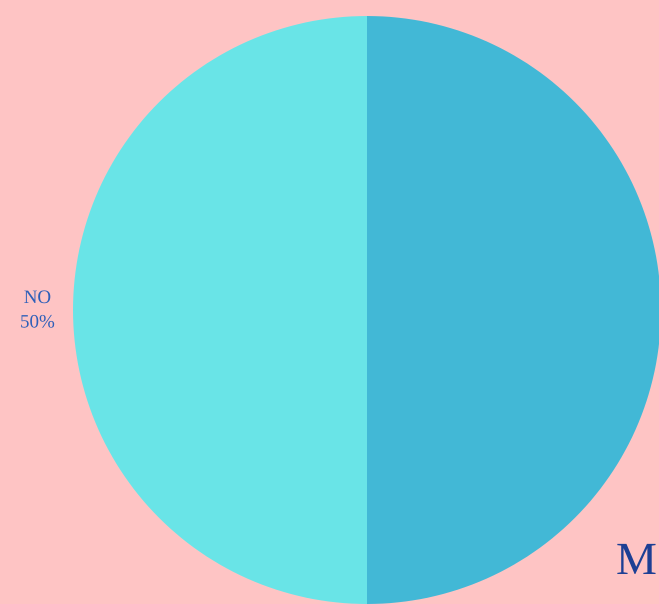  Describe the element at coordinates (38, 297) in the screenshot. I see `slice-label: NO` at that location.